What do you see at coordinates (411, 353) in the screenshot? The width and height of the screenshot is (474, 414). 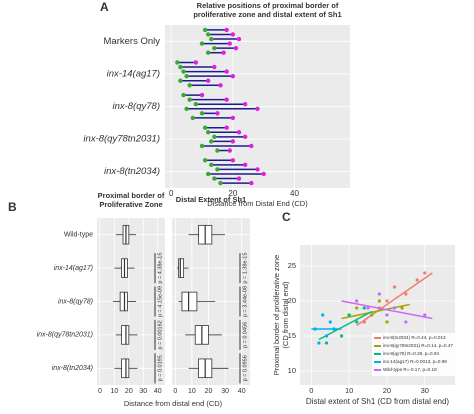 I see `legend-label: inx-8(qy78) R=0.29, p=0.04` at bounding box center [411, 353].